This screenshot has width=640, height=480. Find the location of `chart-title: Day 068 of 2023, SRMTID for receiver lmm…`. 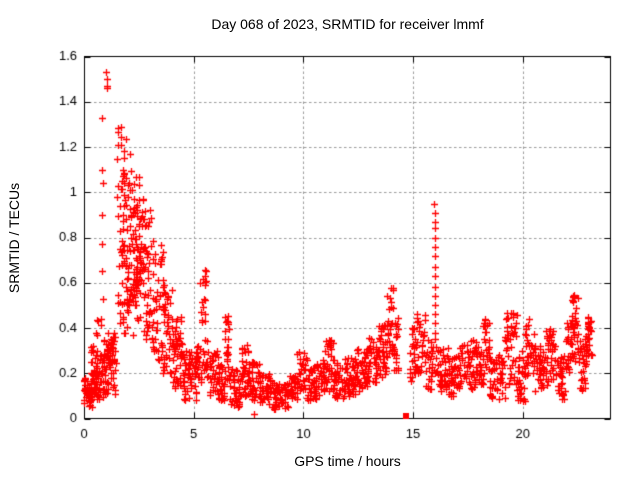

chart-title: Day 068 of 2023, SRMTID for receiver lmm… is located at coordinates (347, 24).